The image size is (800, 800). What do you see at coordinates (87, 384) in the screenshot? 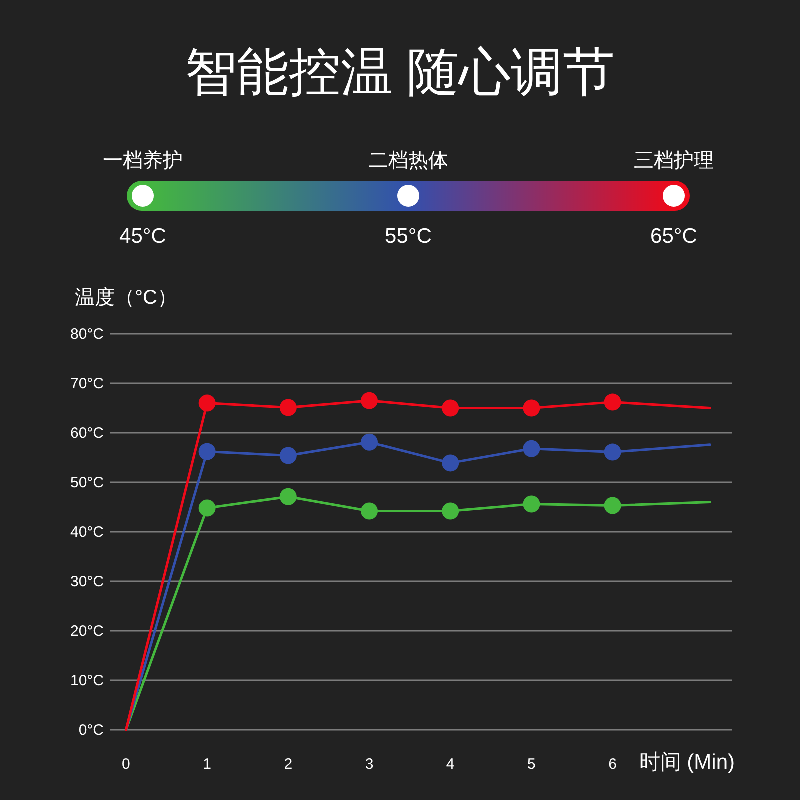
I see `ytick: 70°C` at bounding box center [87, 384].